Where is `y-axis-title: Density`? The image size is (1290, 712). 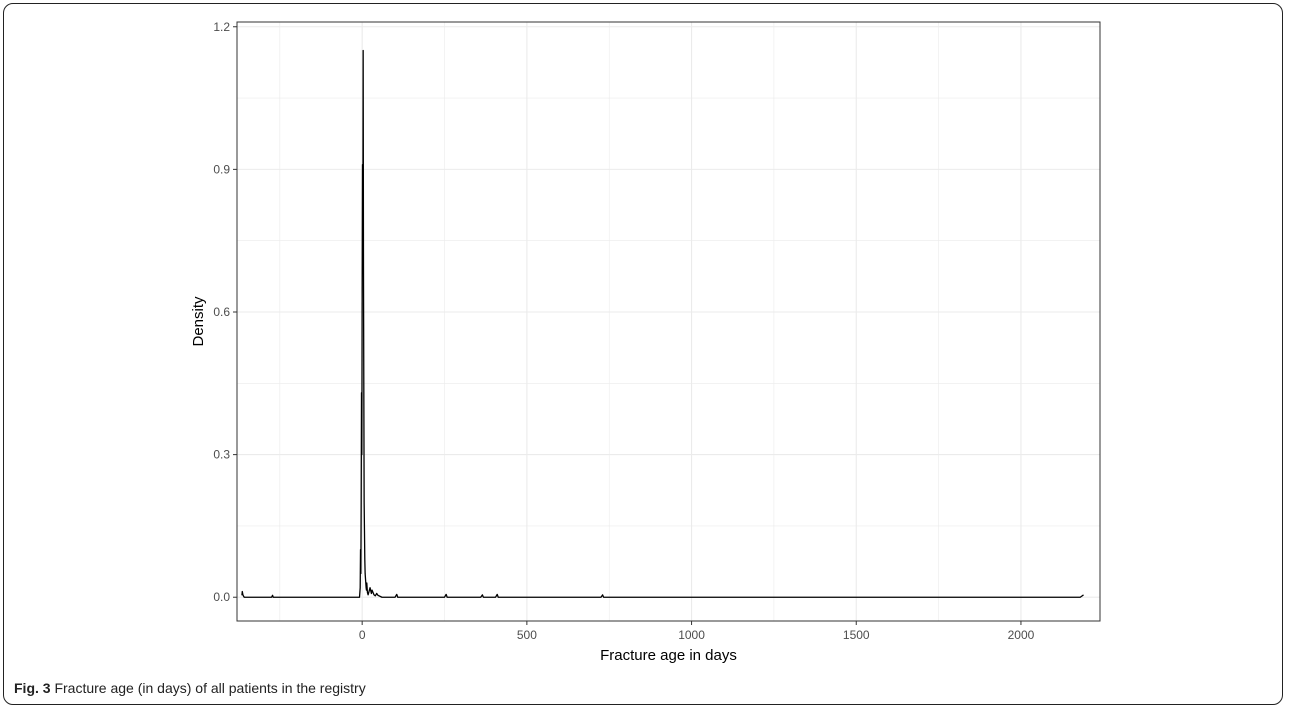 y-axis-title: Density is located at coordinates (198, 321).